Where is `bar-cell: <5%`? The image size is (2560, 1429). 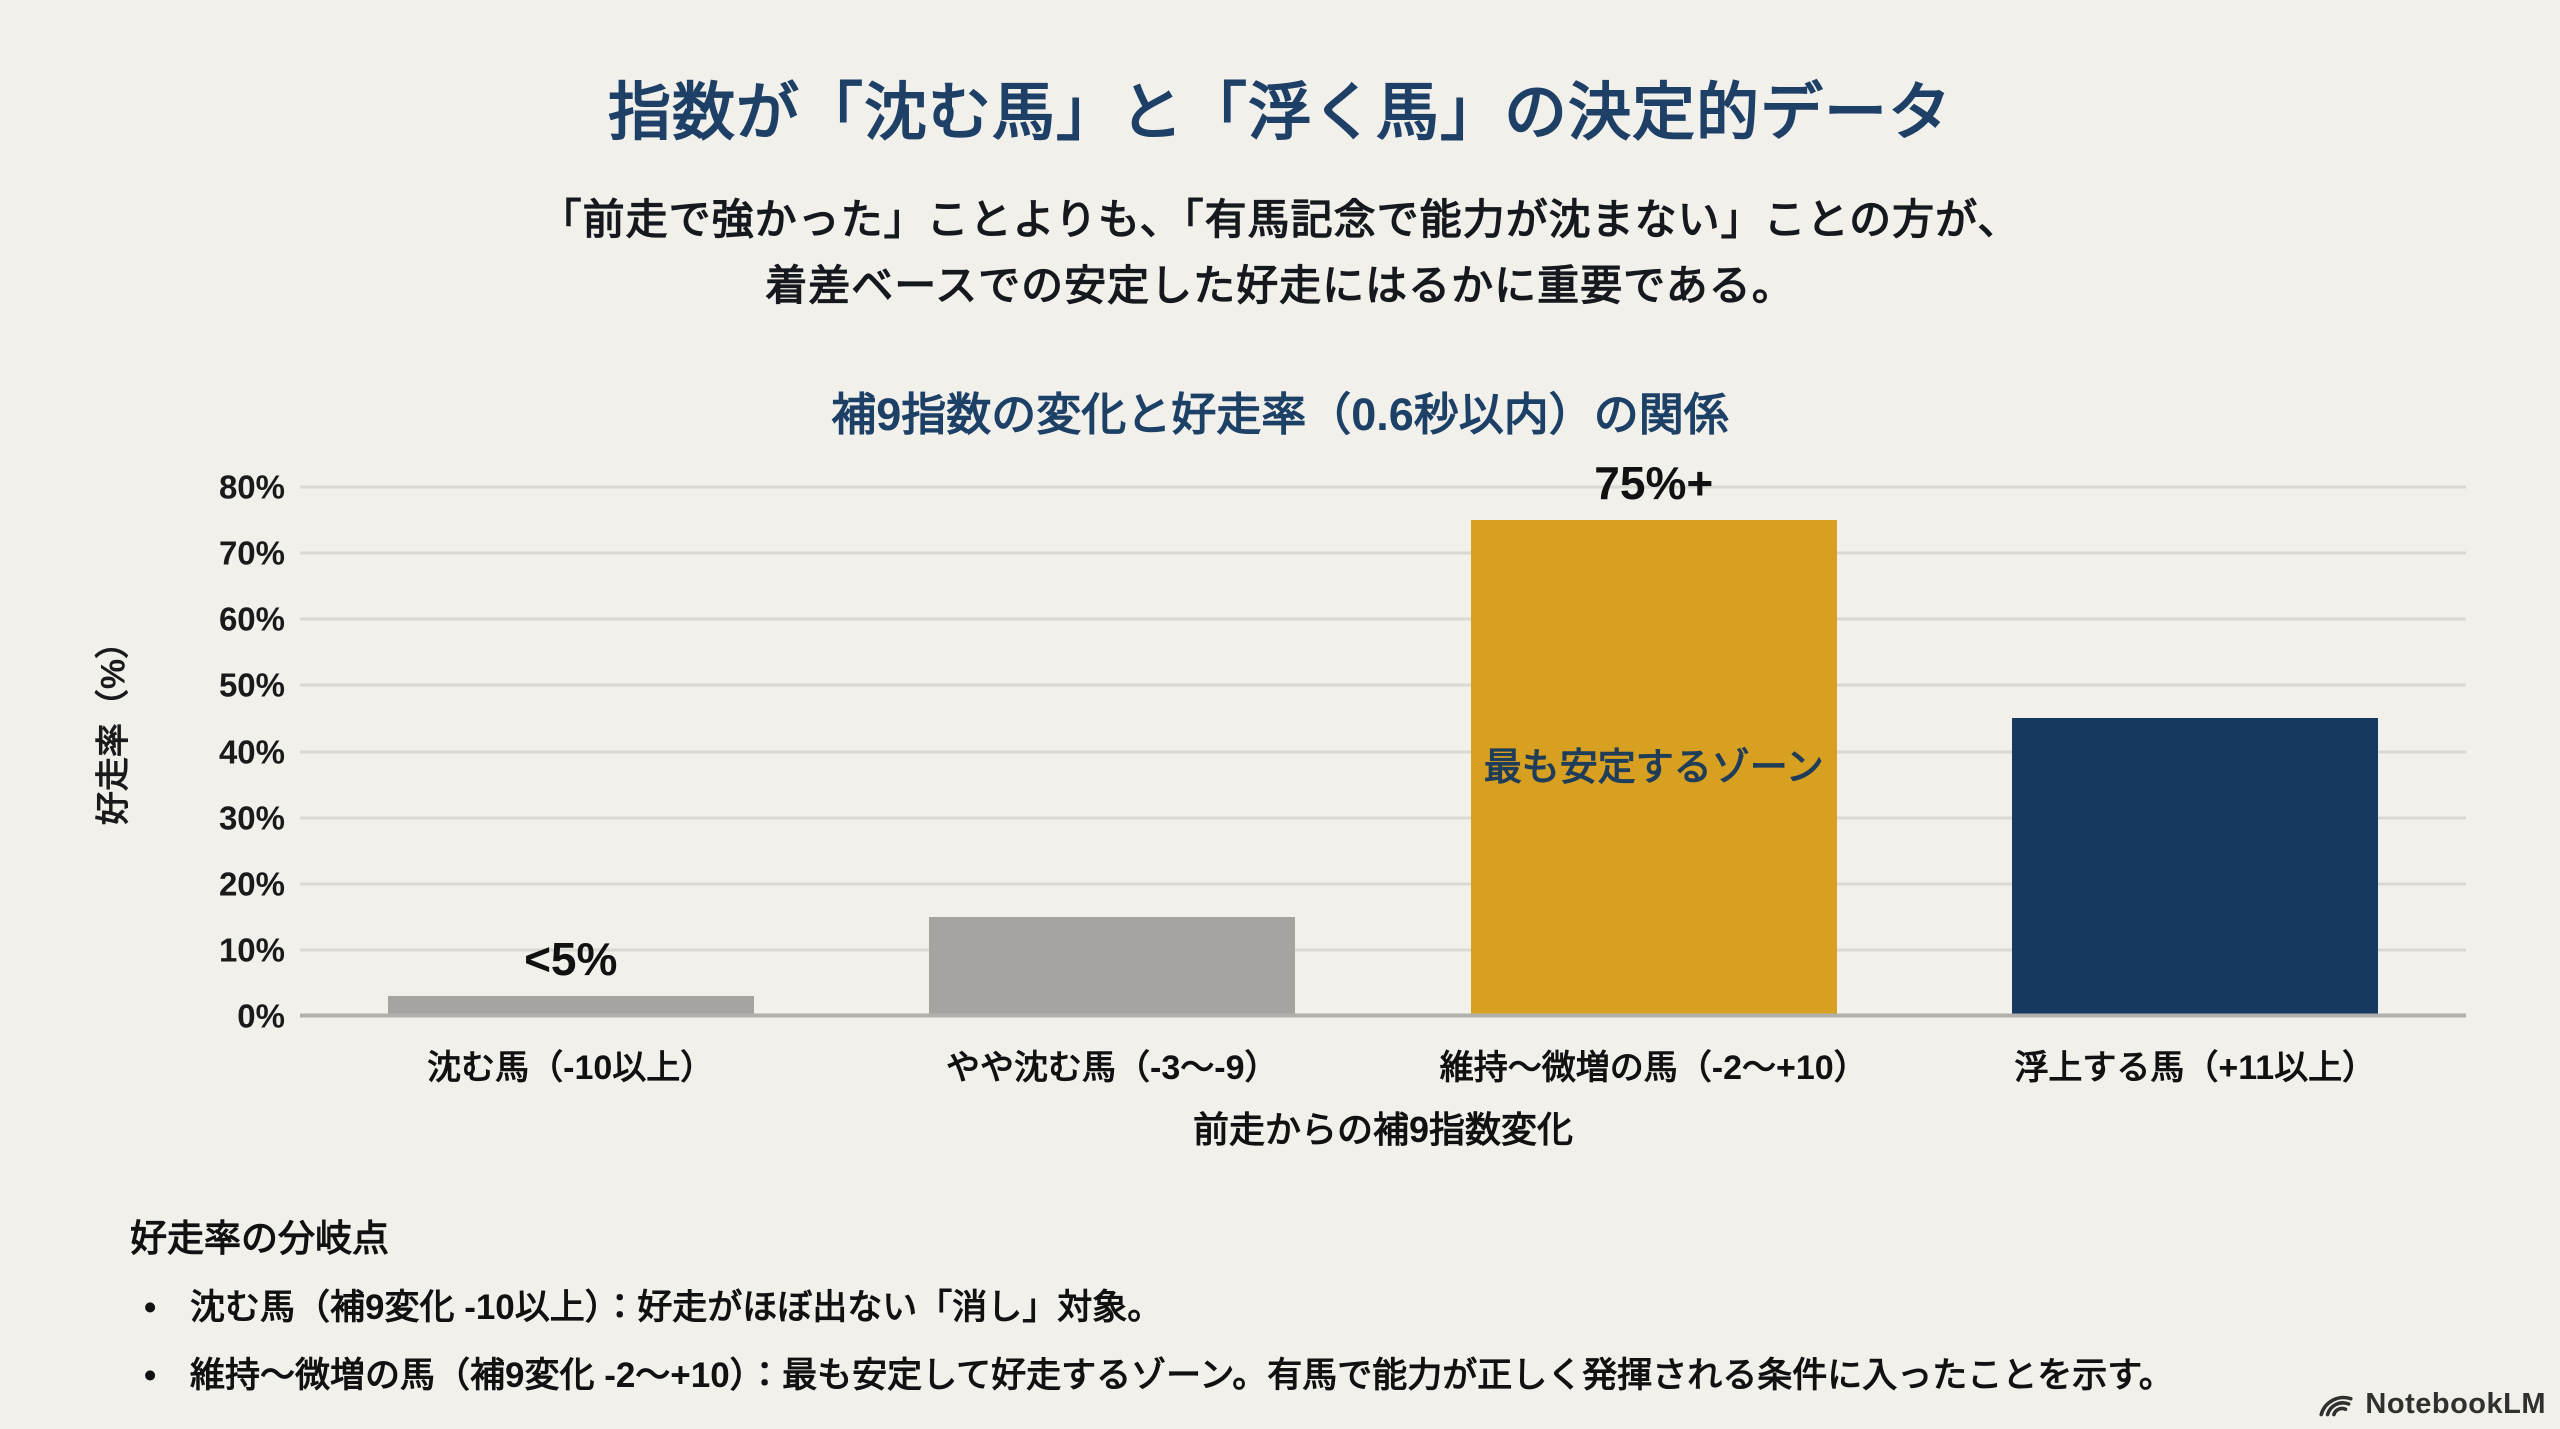 bar-cell: <5% is located at coordinates (571, 751).